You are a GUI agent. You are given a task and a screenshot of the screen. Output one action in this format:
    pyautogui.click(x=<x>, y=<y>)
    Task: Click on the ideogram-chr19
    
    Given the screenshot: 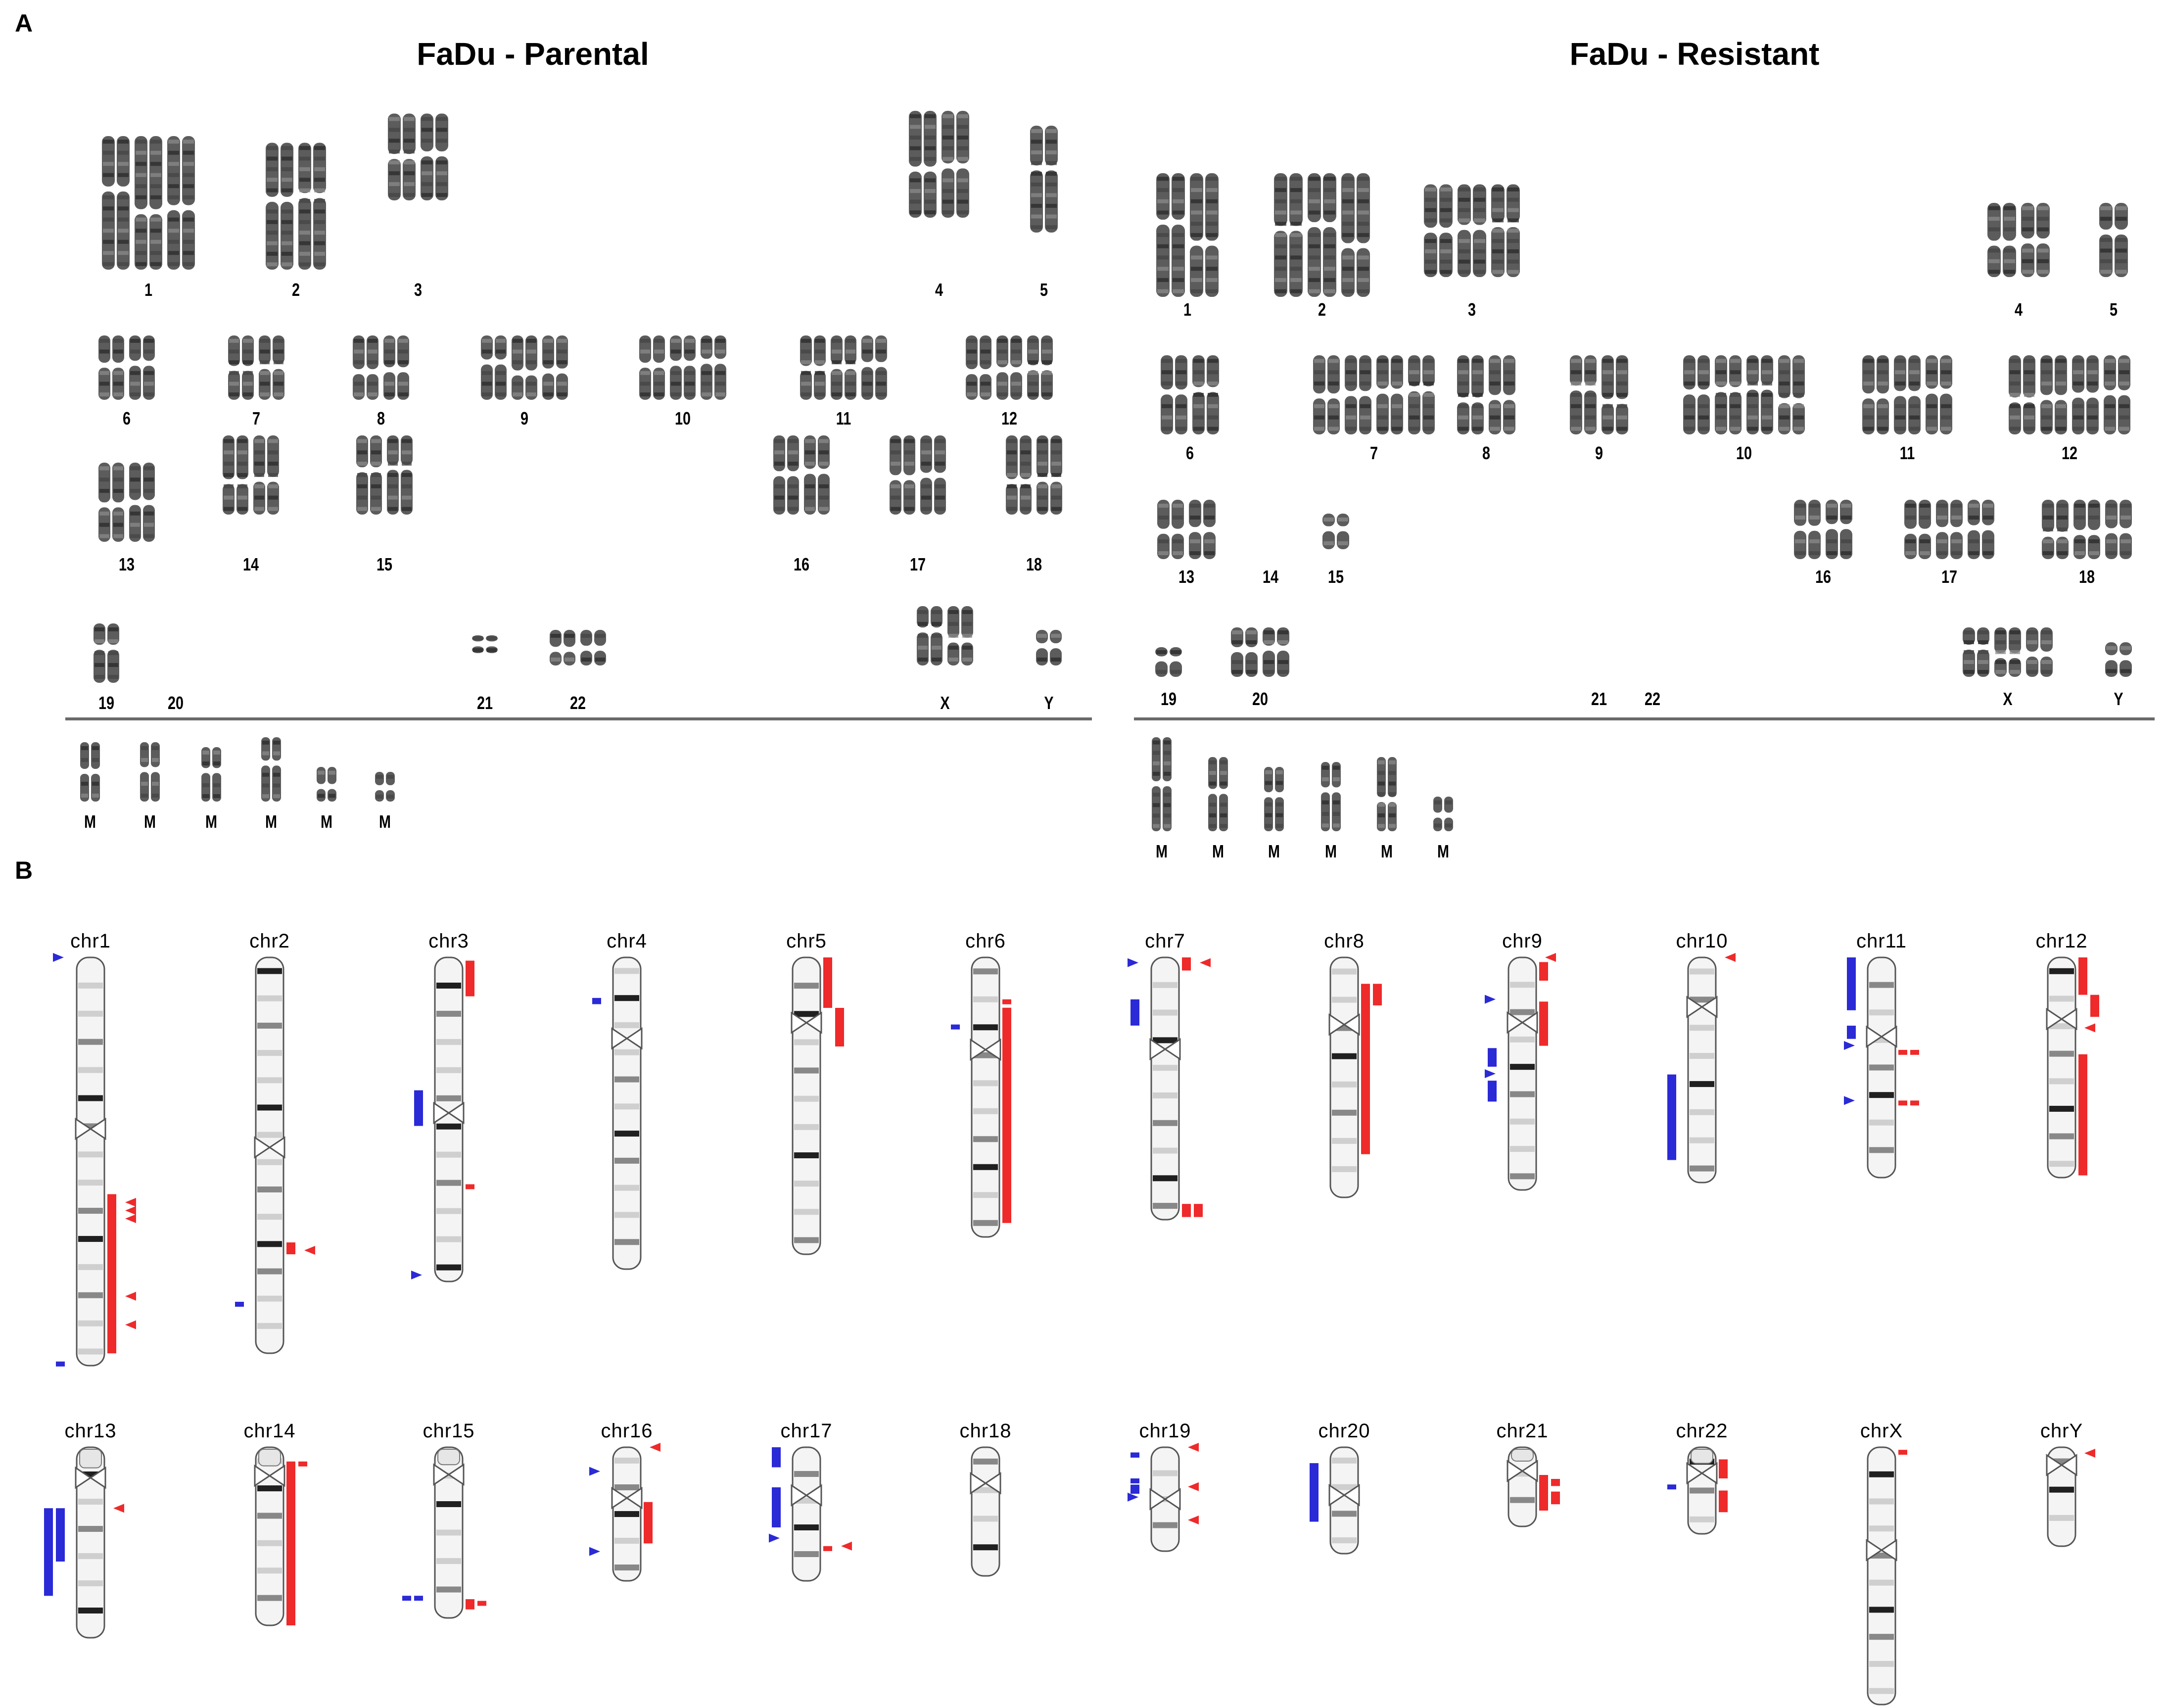 What is the action you would take?
    pyautogui.click(x=1165, y=1499)
    